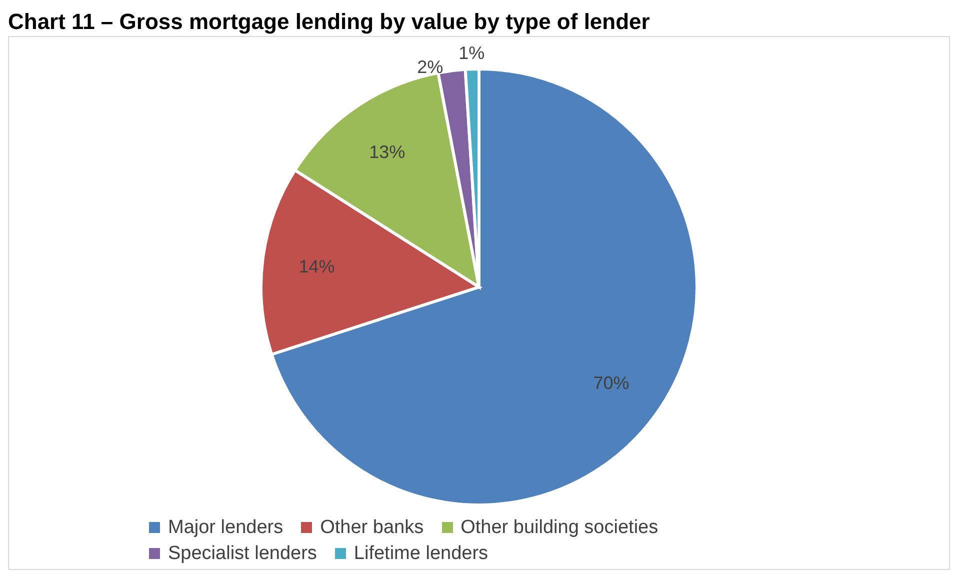 Image resolution: width=958 pixels, height=576 pixels. I want to click on data-label: 14%, so click(316, 266).